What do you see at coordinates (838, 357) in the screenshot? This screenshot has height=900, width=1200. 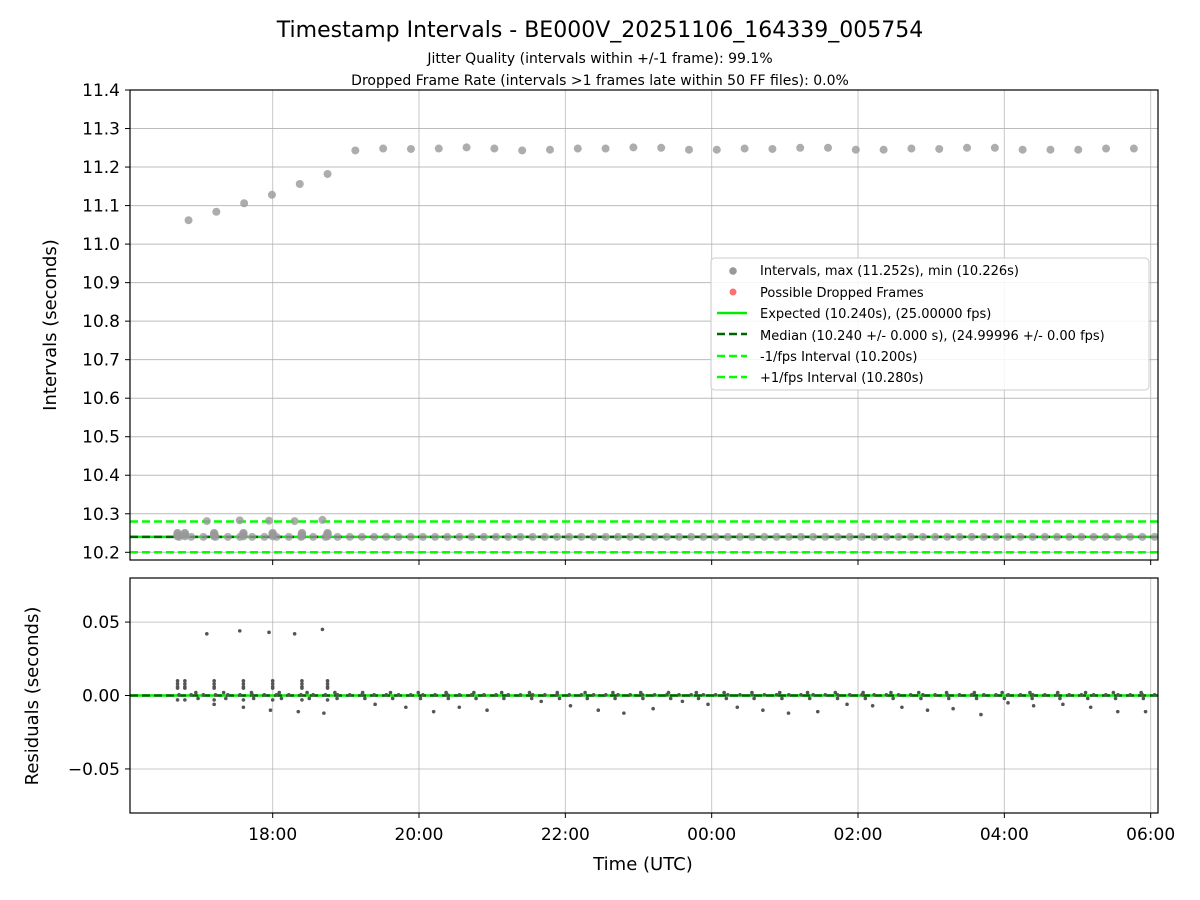 I see `legend-label-lower-bound: -1/fps Interval (10.200s)` at bounding box center [838, 357].